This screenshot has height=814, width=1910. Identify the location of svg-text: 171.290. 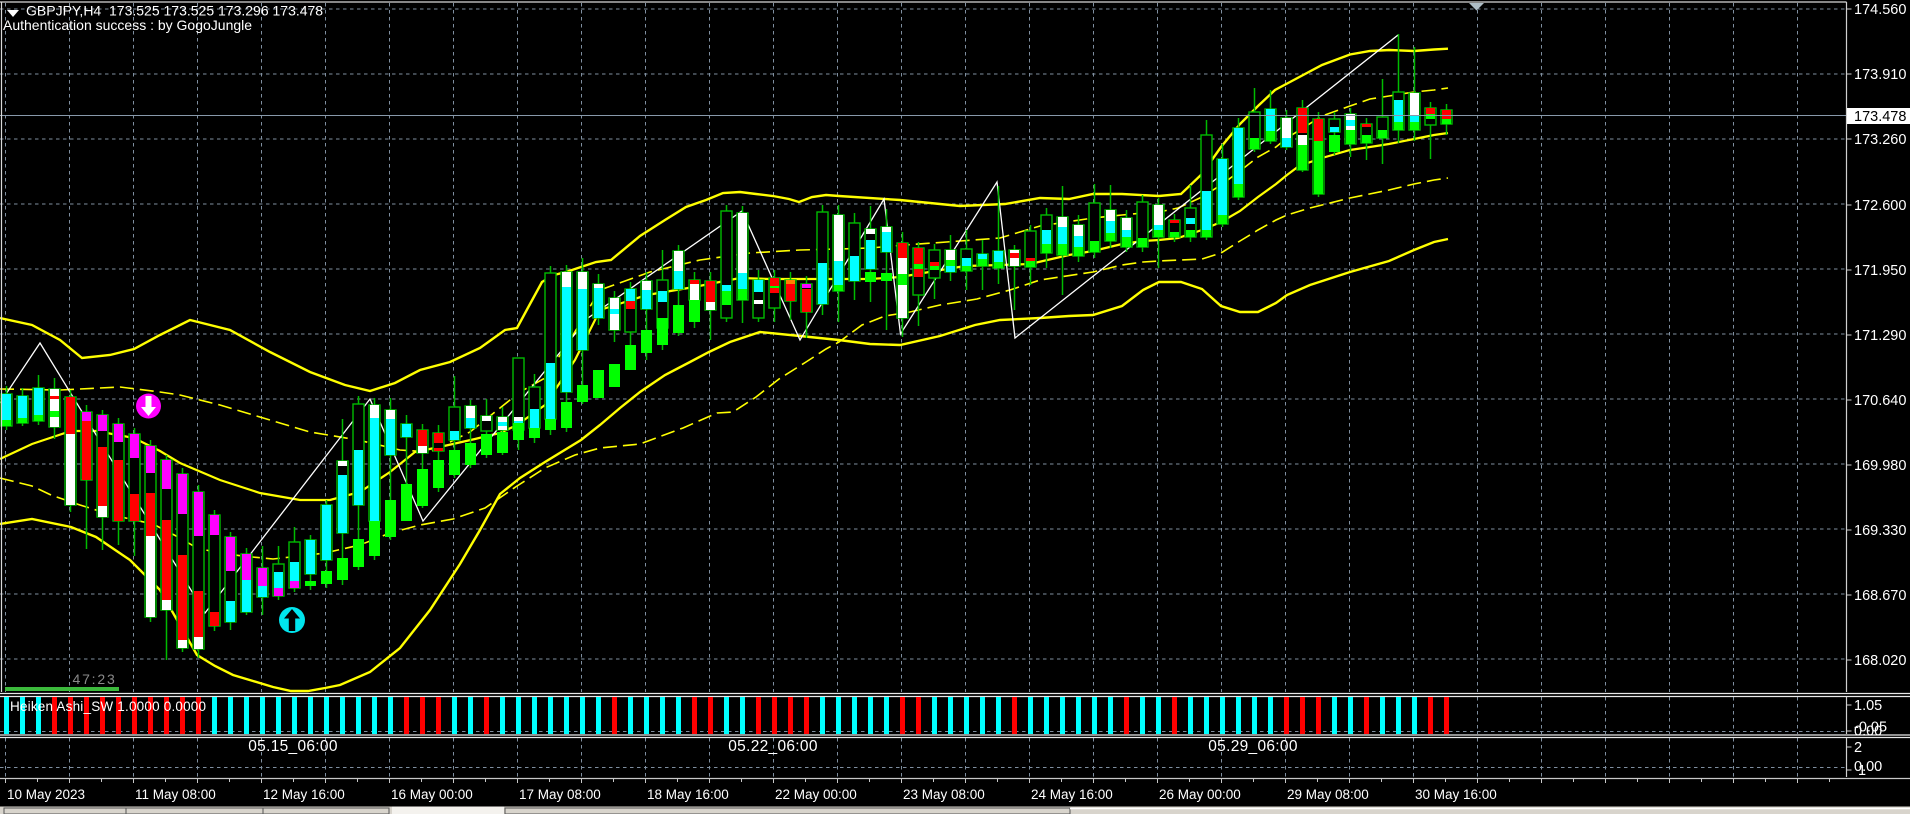
(1880, 336).